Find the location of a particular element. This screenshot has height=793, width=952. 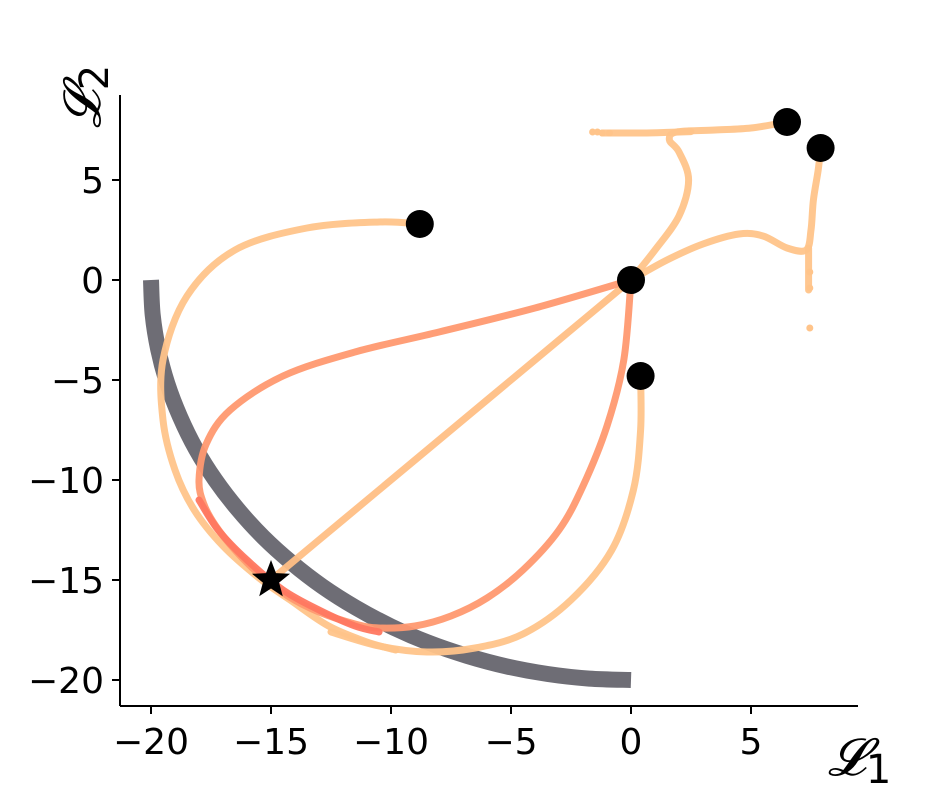

x-tick-label: −10 is located at coordinates (391, 742).